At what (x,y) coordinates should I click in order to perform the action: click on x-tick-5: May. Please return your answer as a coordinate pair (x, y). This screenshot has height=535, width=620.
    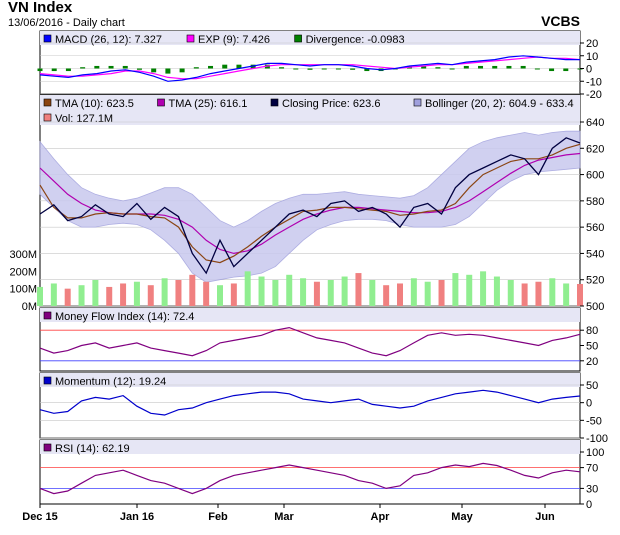
    Looking at the image, I should click on (462, 517).